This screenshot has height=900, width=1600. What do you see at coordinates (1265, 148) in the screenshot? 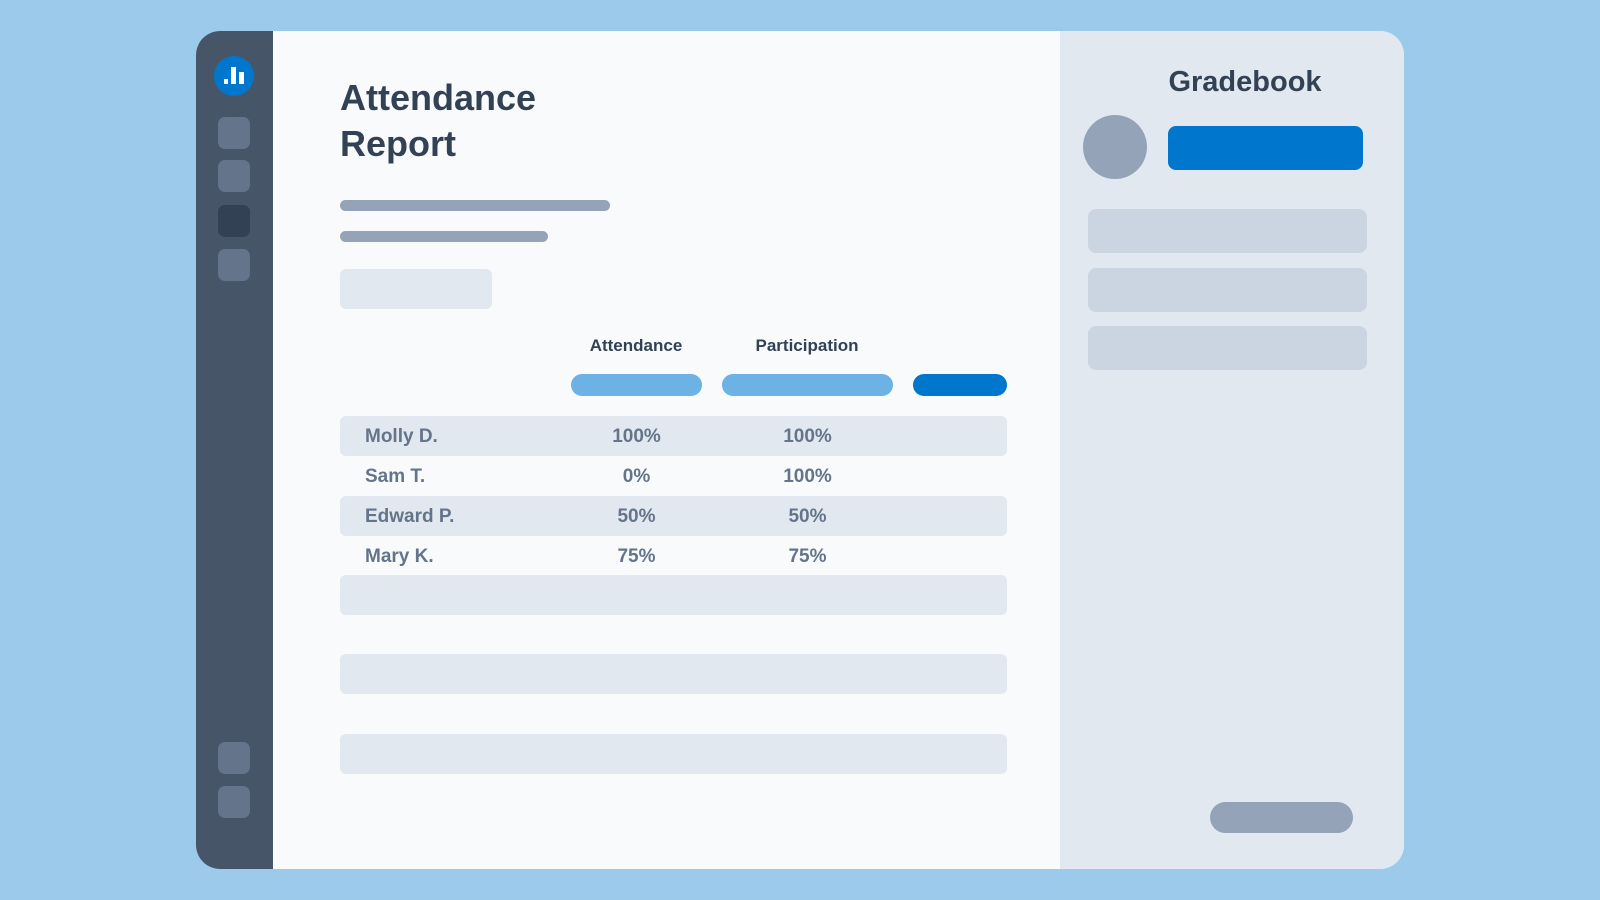
I see `primary-button` at bounding box center [1265, 148].